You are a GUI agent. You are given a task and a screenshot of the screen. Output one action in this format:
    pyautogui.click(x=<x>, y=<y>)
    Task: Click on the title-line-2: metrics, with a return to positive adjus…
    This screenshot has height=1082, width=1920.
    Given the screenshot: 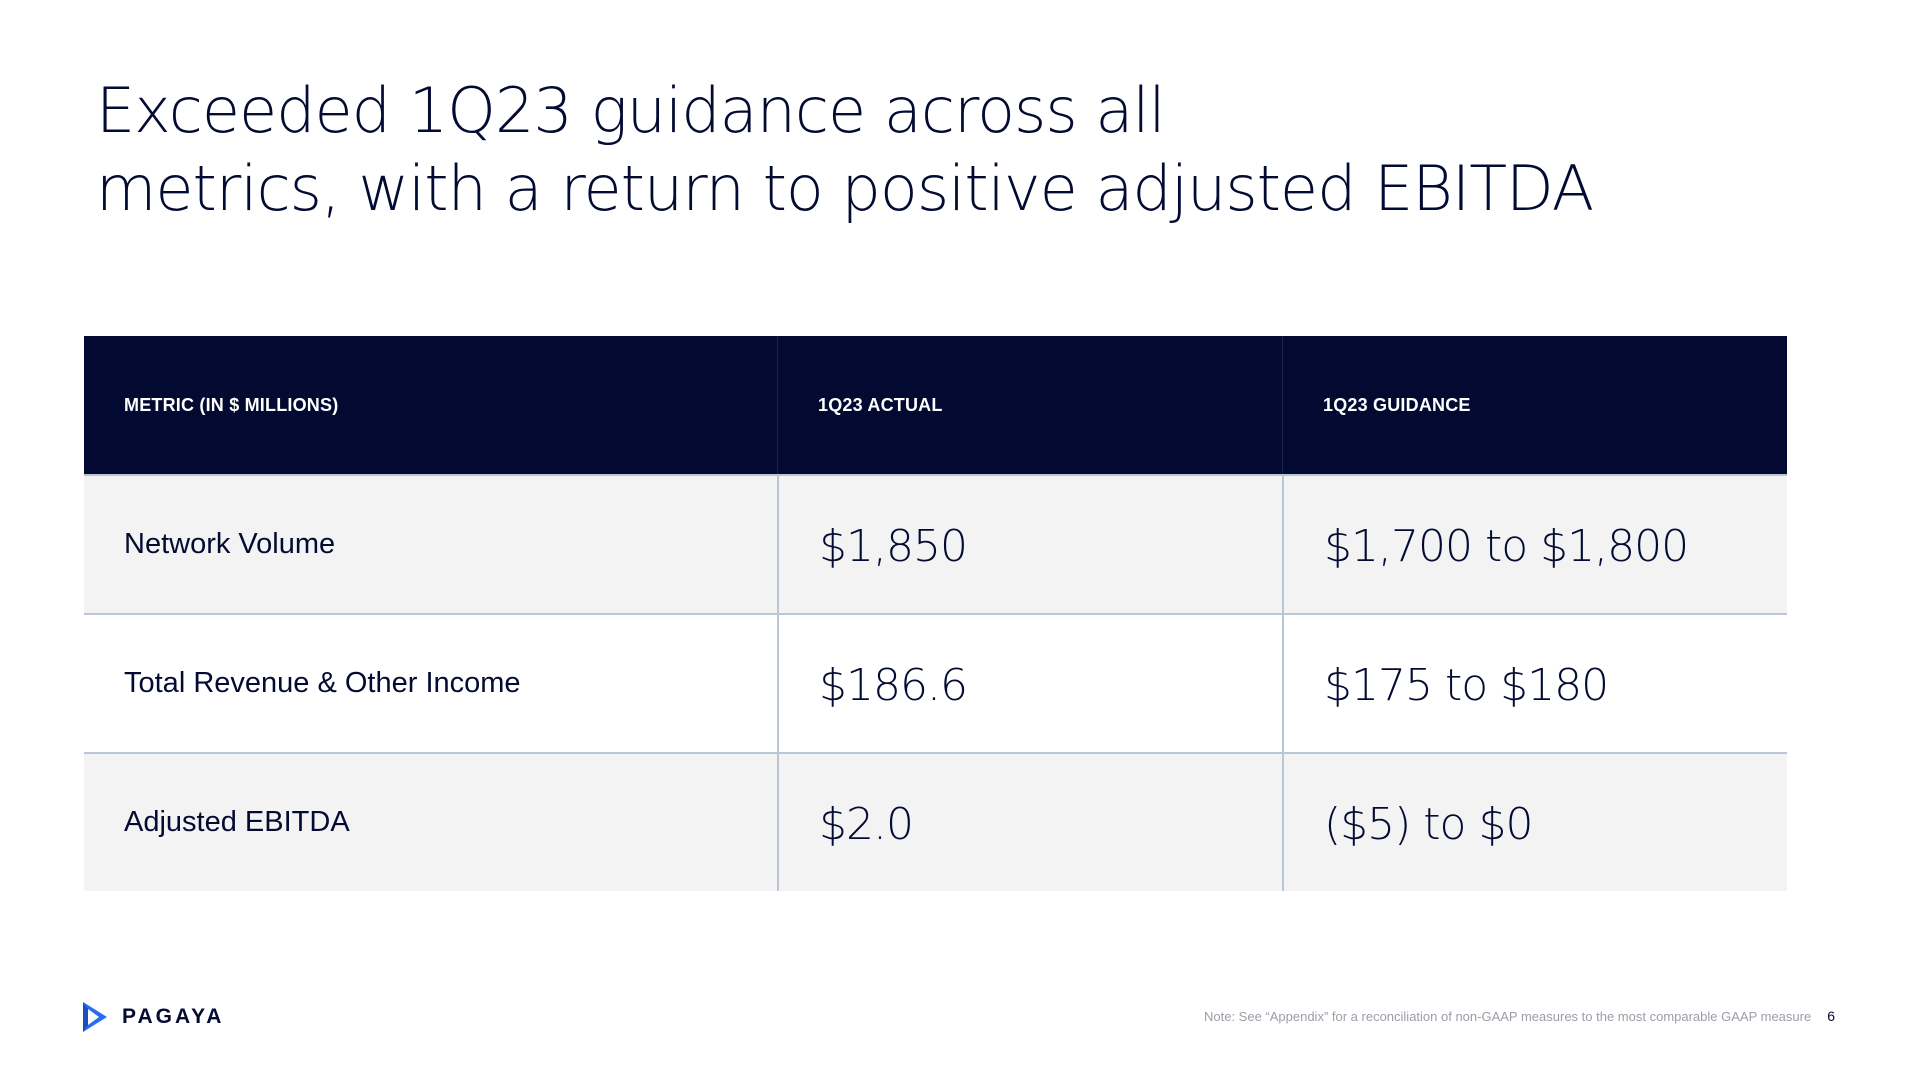 What is the action you would take?
    pyautogui.click(x=845, y=188)
    